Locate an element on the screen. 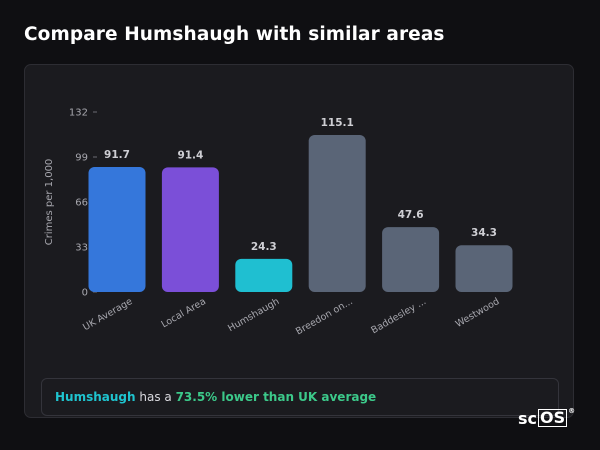 The height and width of the screenshot is (450, 600). note-area-name: Humshaugh is located at coordinates (95, 397).